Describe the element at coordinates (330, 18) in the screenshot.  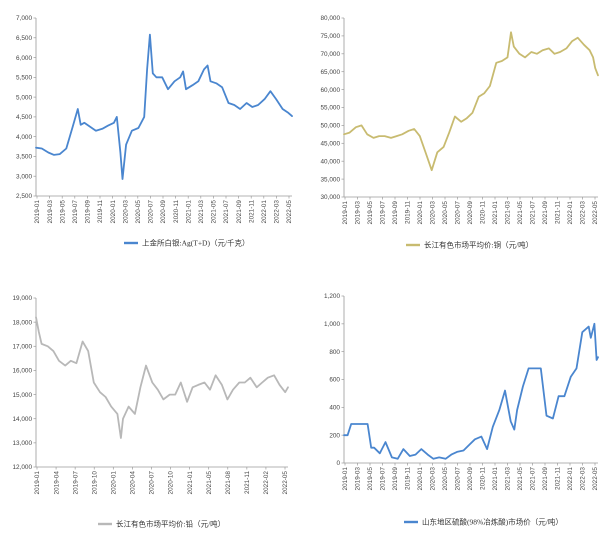
I see `y-tick-label: 80,000` at that location.